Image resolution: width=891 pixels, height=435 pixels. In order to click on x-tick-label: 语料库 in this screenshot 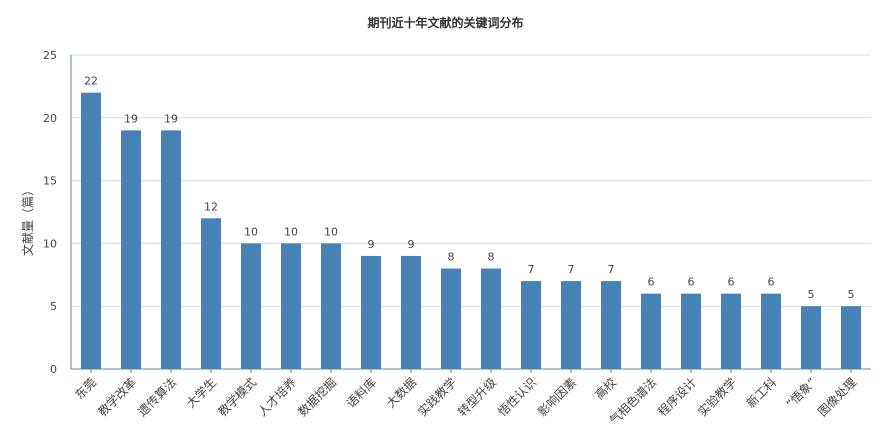, I will do `click(361, 393)`.